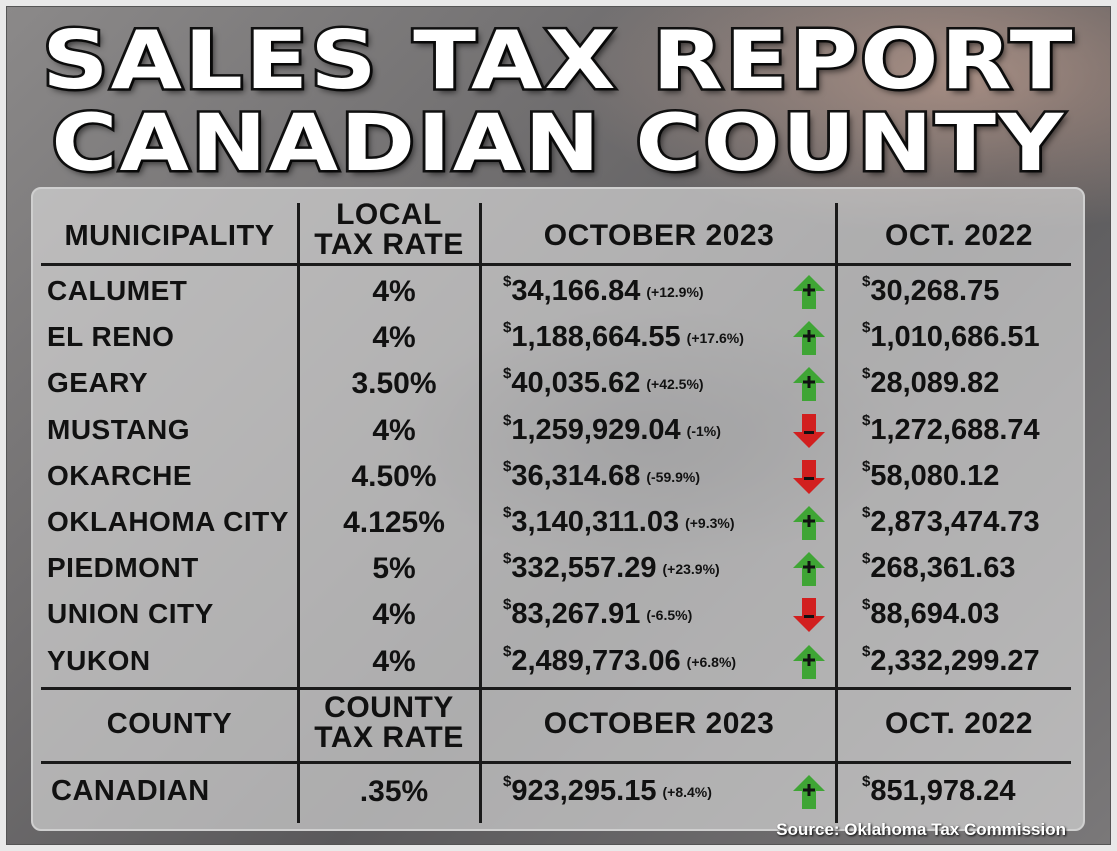 This screenshot has height=851, width=1117. I want to click on current-amount: $36,314.68 (-59.9%), so click(601, 475).